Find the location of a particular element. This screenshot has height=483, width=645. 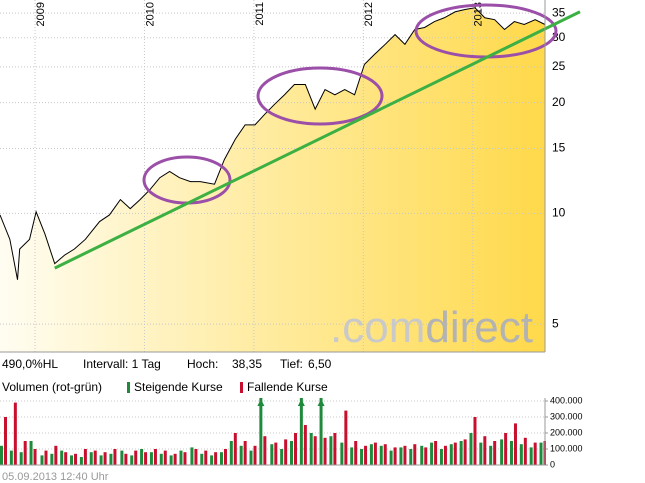

x-tick-label: 2009 is located at coordinates (41, 14).